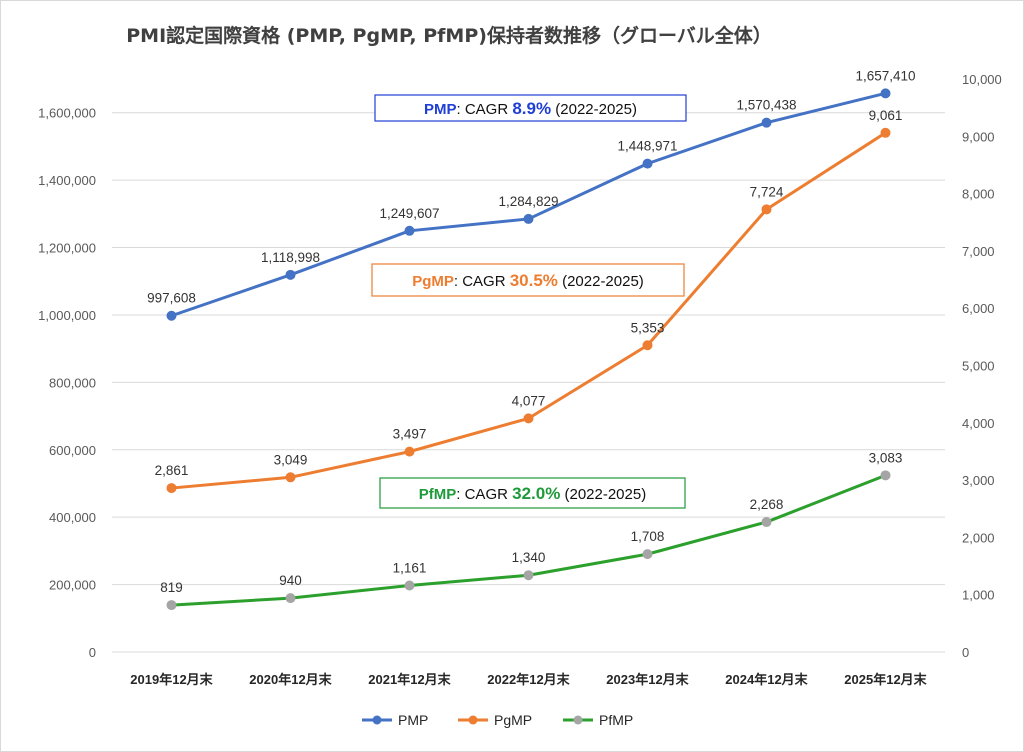  Describe the element at coordinates (529, 557) in the screenshot. I see `data-label: 1,340` at that location.